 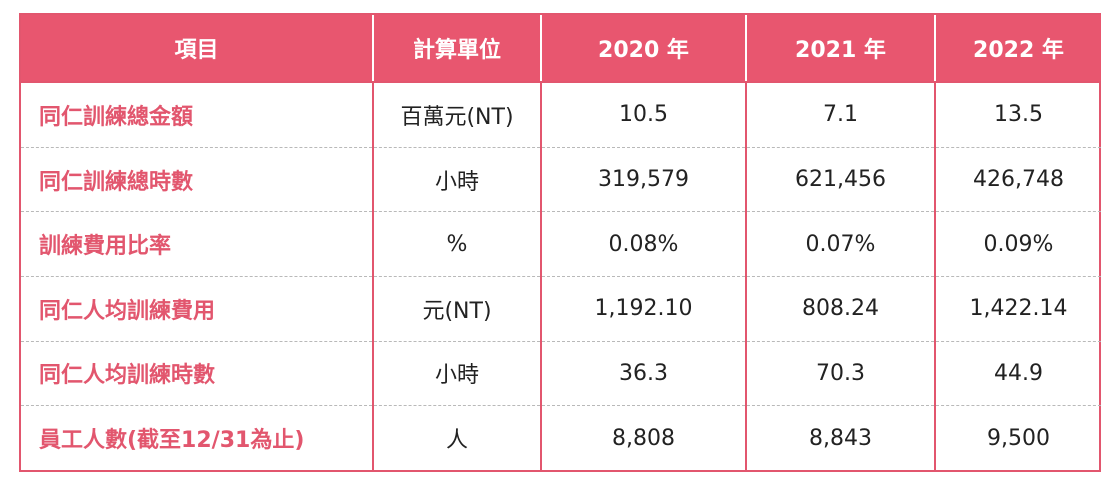 I want to click on row-value-2021: 7.1, so click(x=840, y=115).